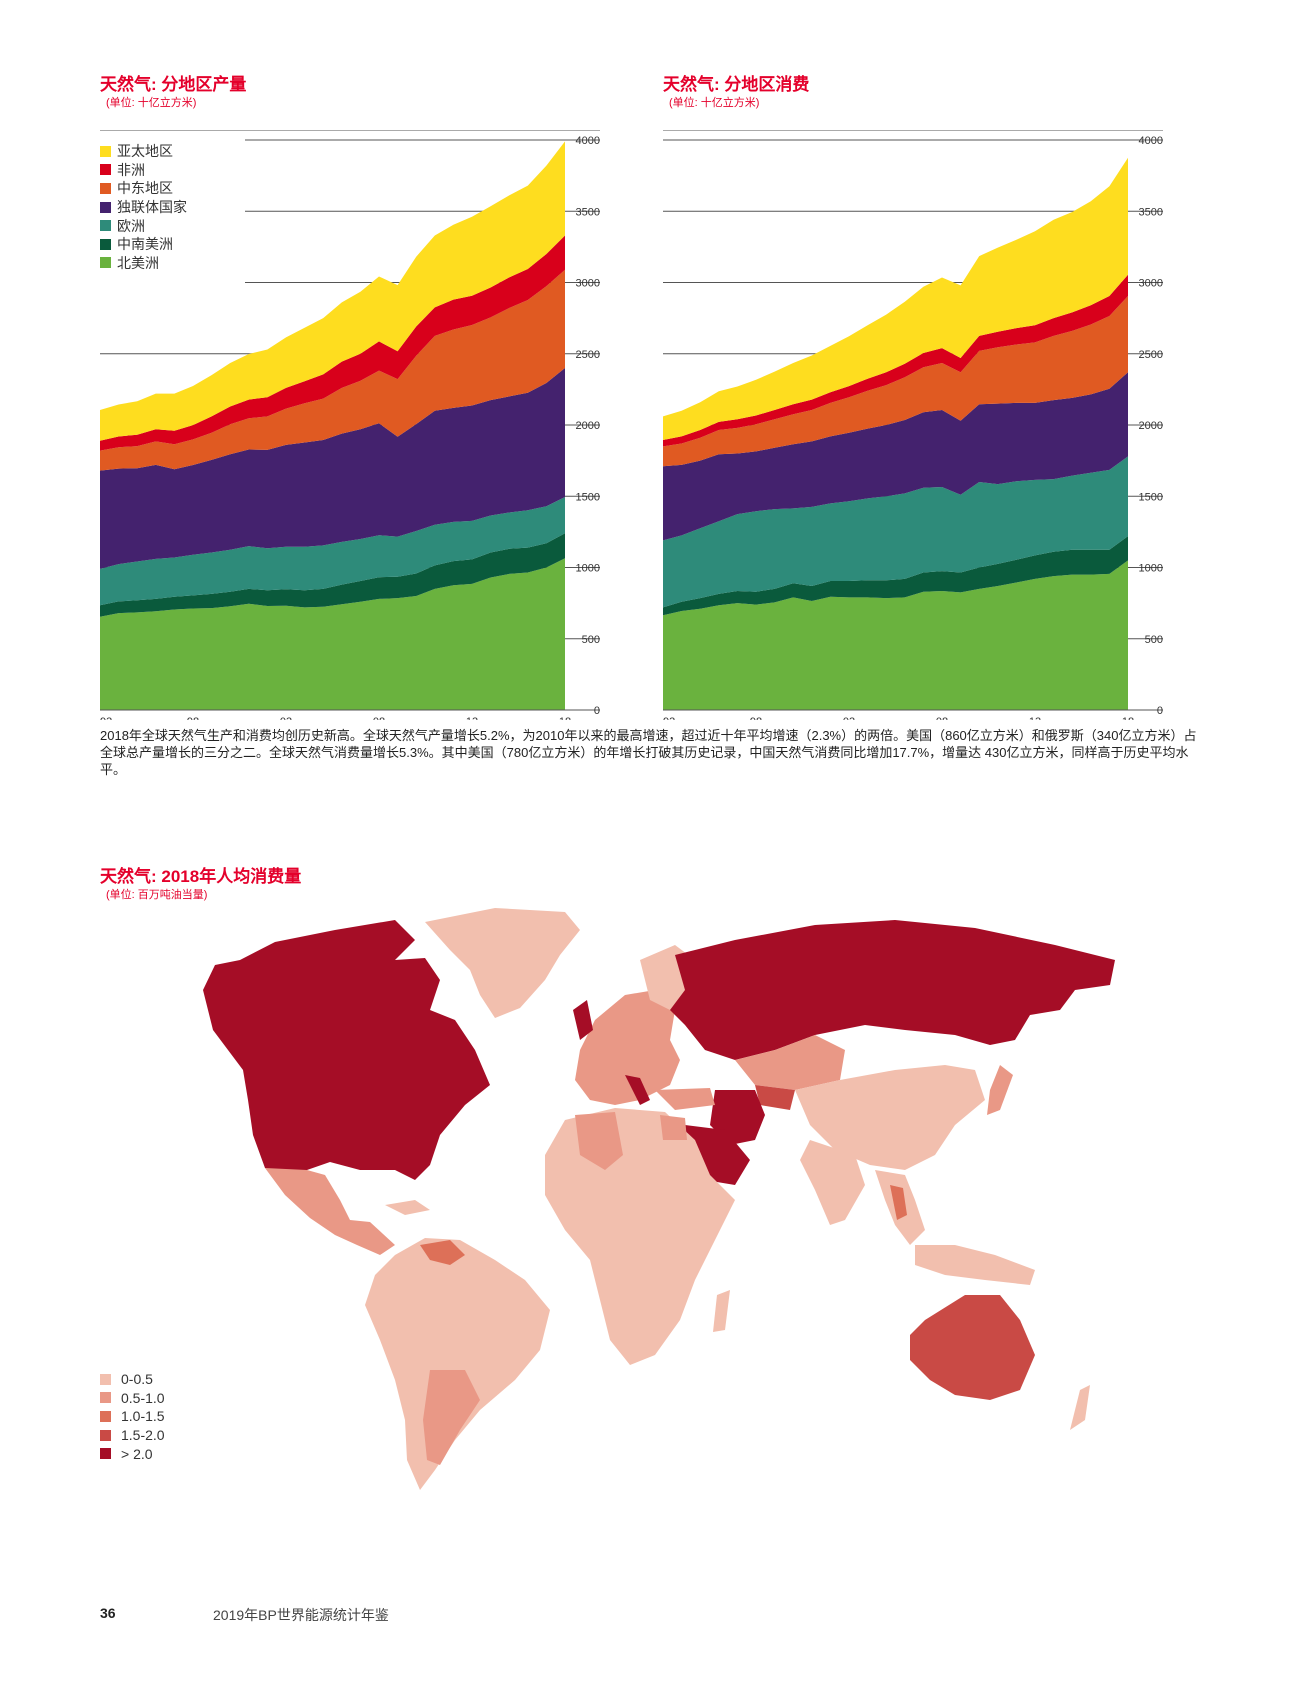 This screenshot has height=1689, width=1305. I want to click on map-legend: 0-0.5 0.5-1.0 1.0-1.5 1.5-2.0 > 2.0, so click(132, 1416).